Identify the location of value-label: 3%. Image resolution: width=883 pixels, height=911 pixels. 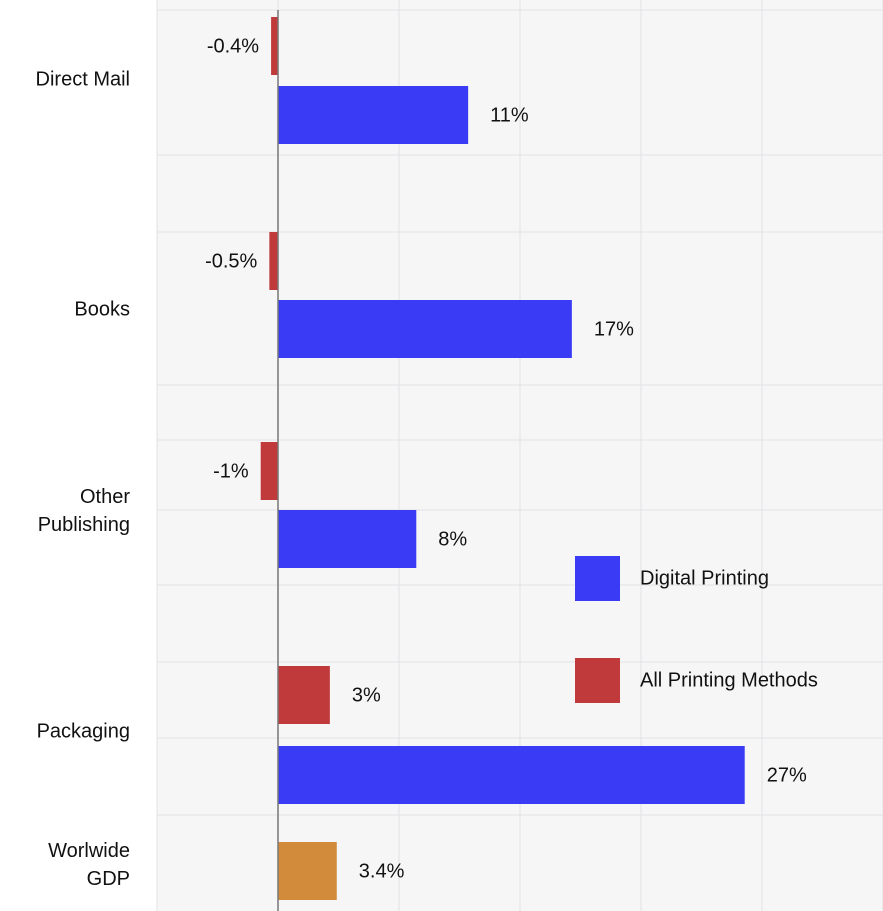
(366, 695).